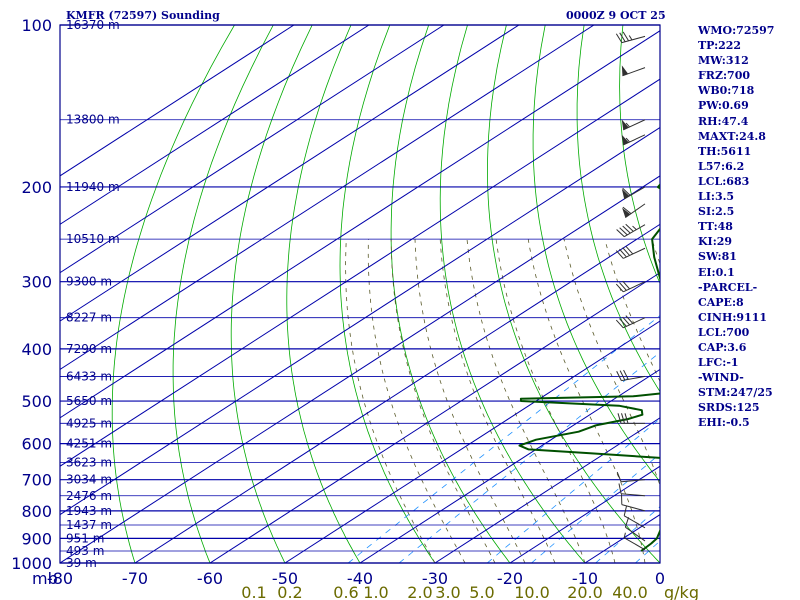 Image resolution: width=800 pixels, height=600 pixels. Describe the element at coordinates (253, 591) in the screenshot. I see `mixing-ratio-label: 0.1` at that location.